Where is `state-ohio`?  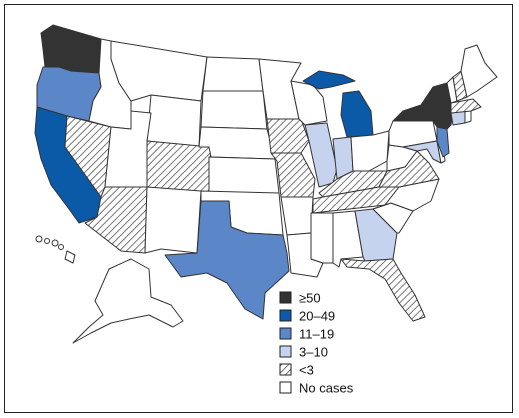 state-ohio is located at coordinates (370, 151).